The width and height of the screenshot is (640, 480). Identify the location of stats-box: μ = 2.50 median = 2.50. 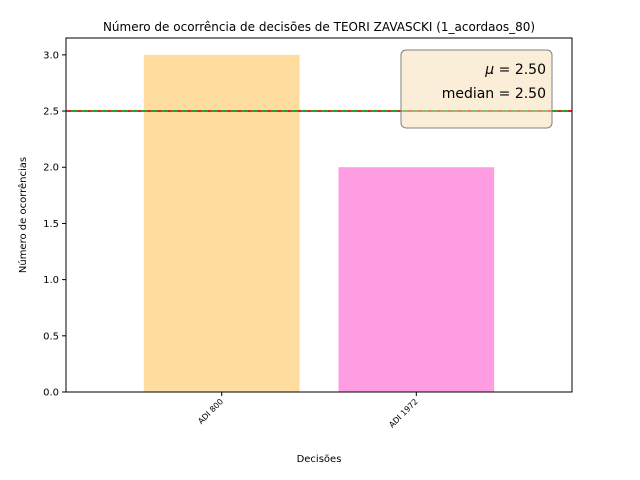
(476, 89).